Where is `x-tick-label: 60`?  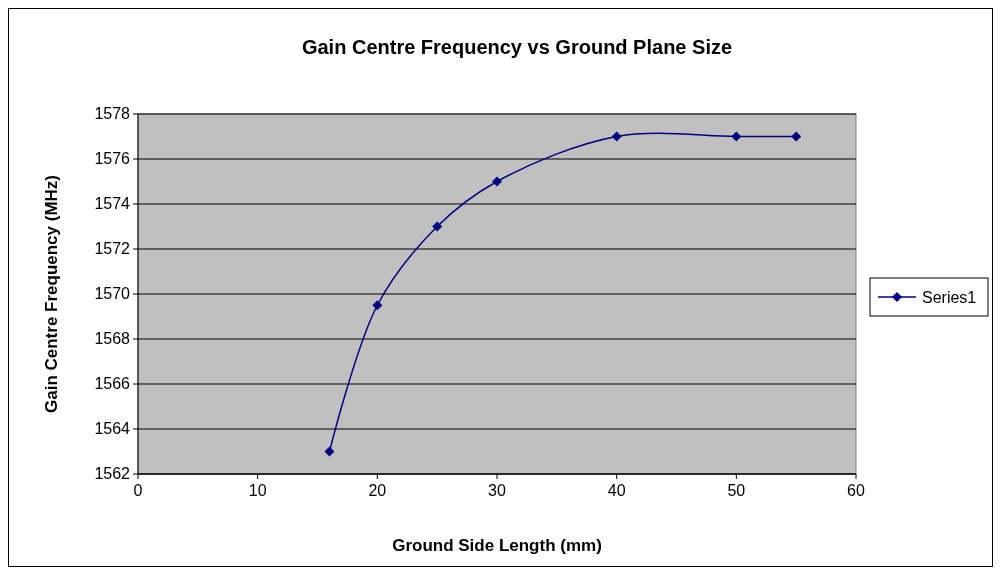
x-tick-label: 60 is located at coordinates (856, 490).